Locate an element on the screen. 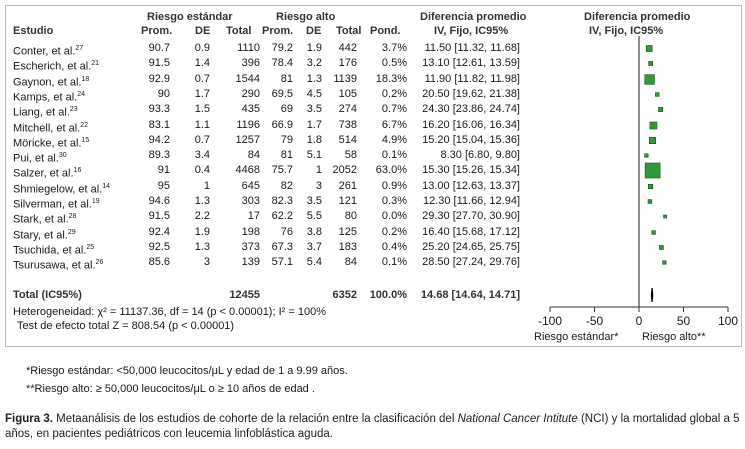  mean-high: 66.9 is located at coordinates (282, 125).